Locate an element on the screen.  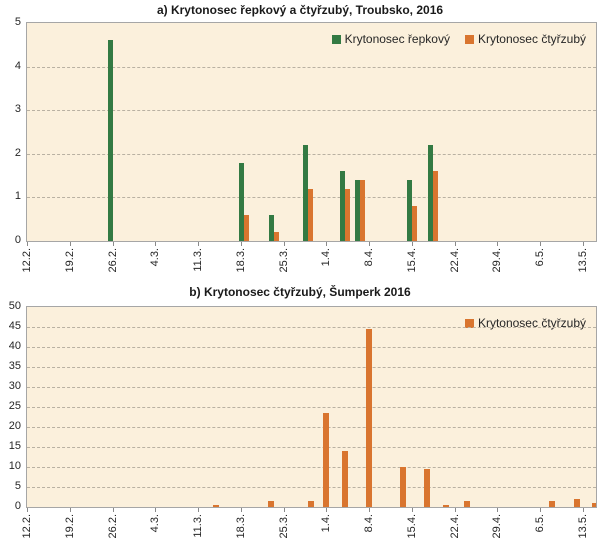
y-tick-label: 50 is located at coordinates (14, 306).